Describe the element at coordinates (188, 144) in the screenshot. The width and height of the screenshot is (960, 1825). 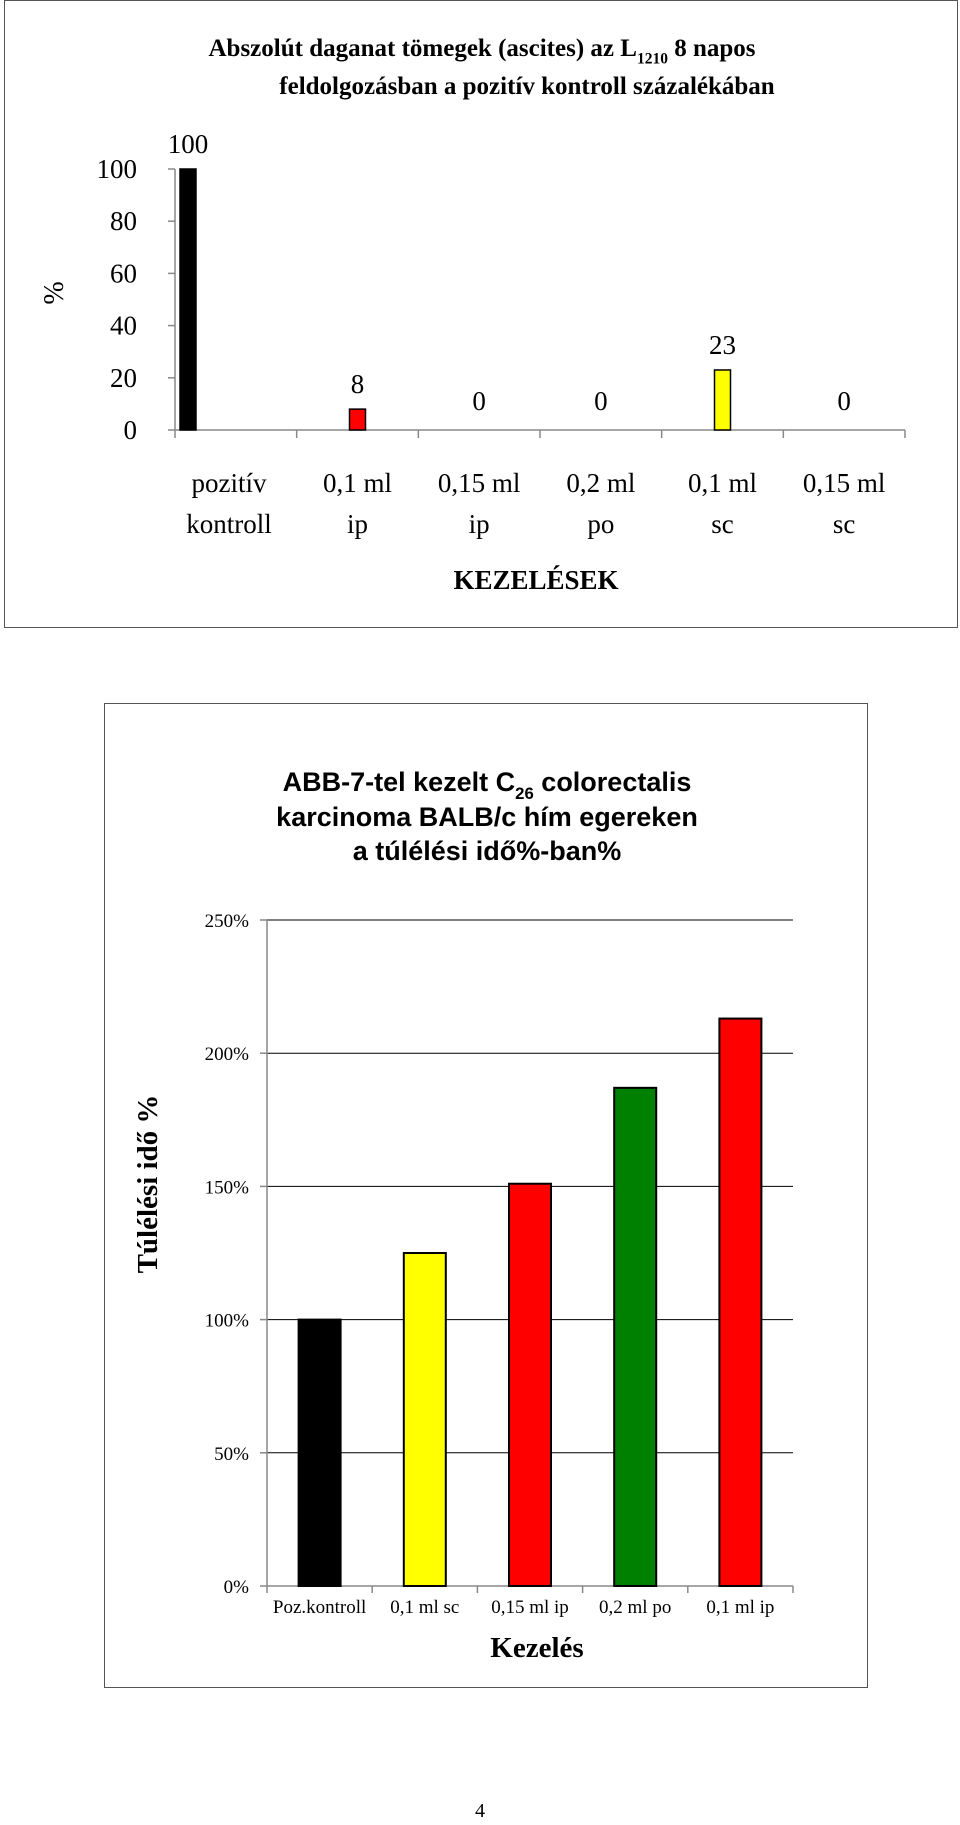
I see `chart1-data-label: 100` at that location.